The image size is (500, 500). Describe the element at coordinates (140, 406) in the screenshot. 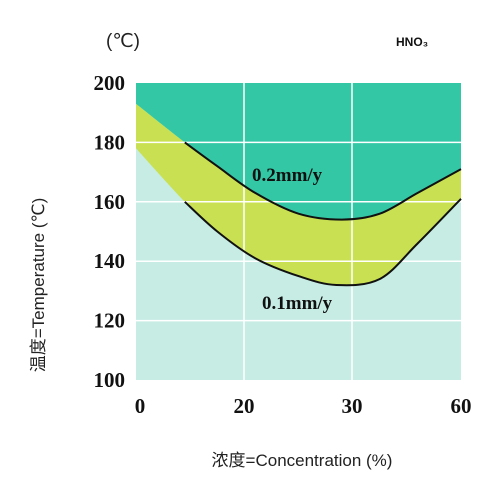

I see `x-tick-0: 0` at that location.